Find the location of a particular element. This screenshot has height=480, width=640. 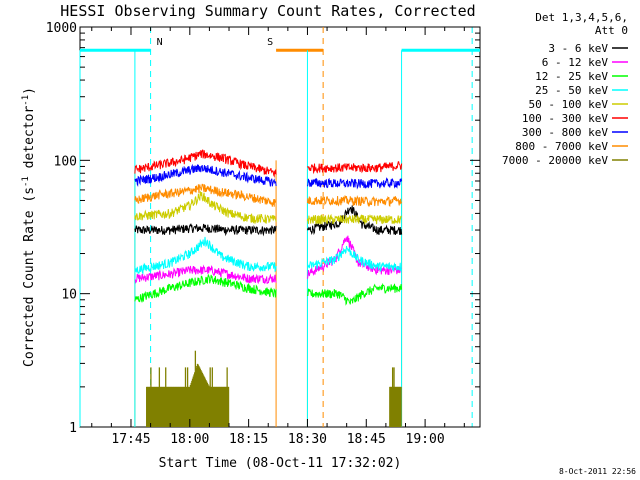

legend-label: 100 - 300 keV is located at coordinates (565, 118).